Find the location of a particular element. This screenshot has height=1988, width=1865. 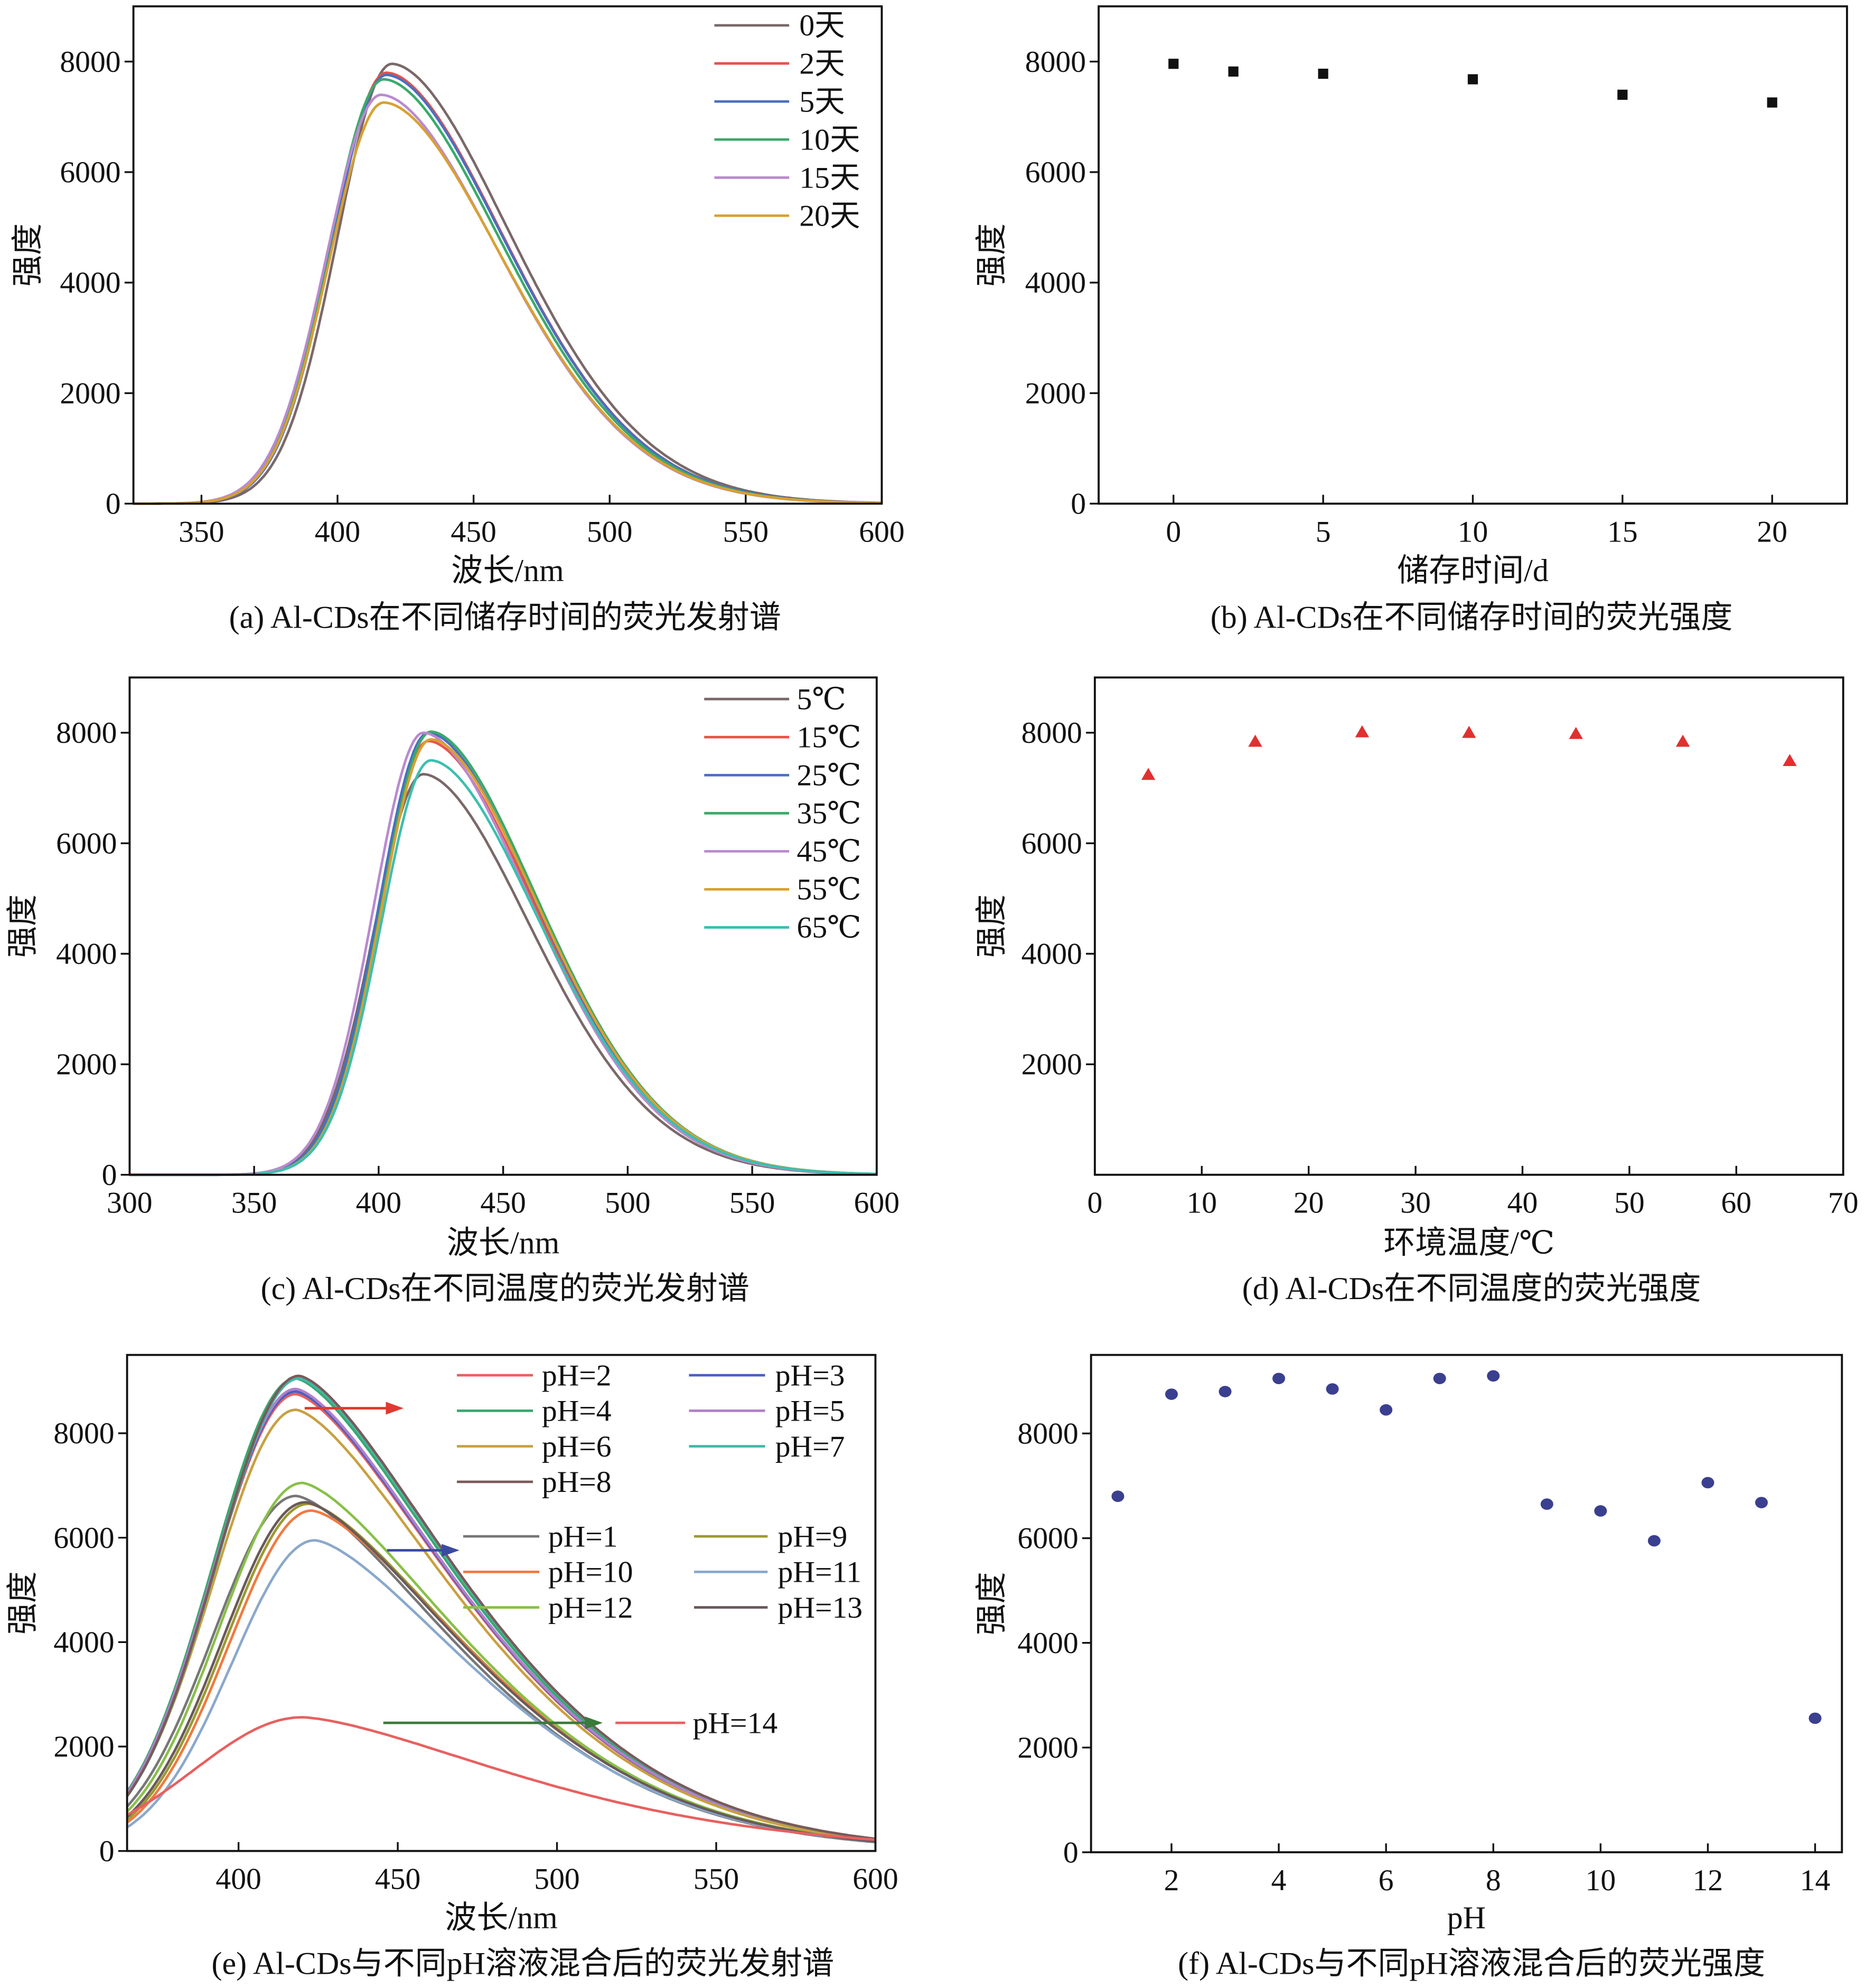

legend-label: 2天 is located at coordinates (822, 63).